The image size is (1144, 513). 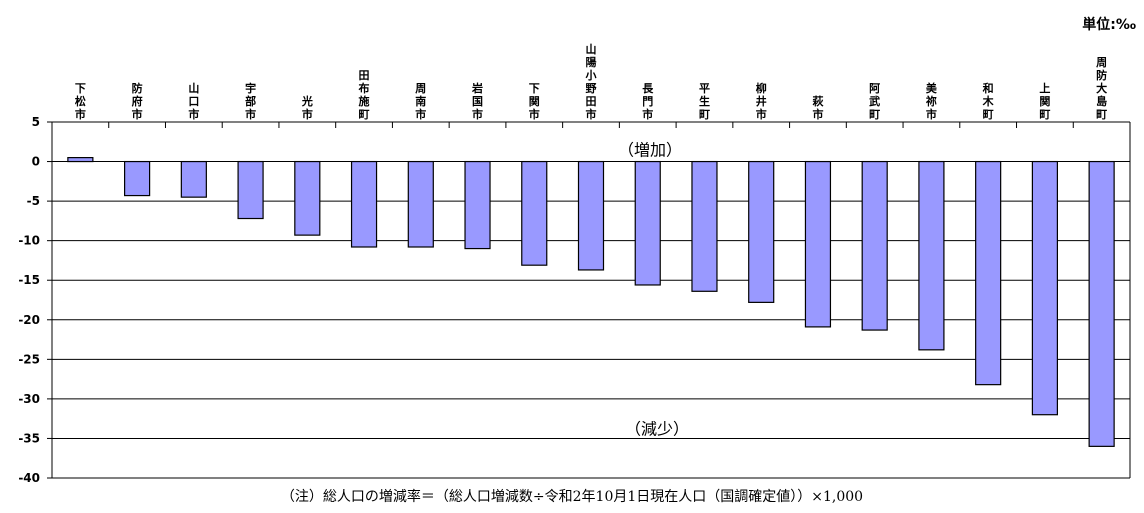 I want to click on x-category-label: 山口市, so click(x=193, y=101).